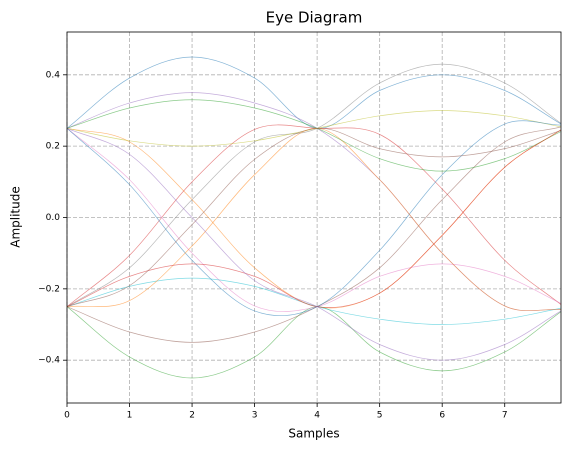 Image resolution: width=572 pixels, height=451 pixels. I want to click on x-tick-label: 7, so click(505, 416).